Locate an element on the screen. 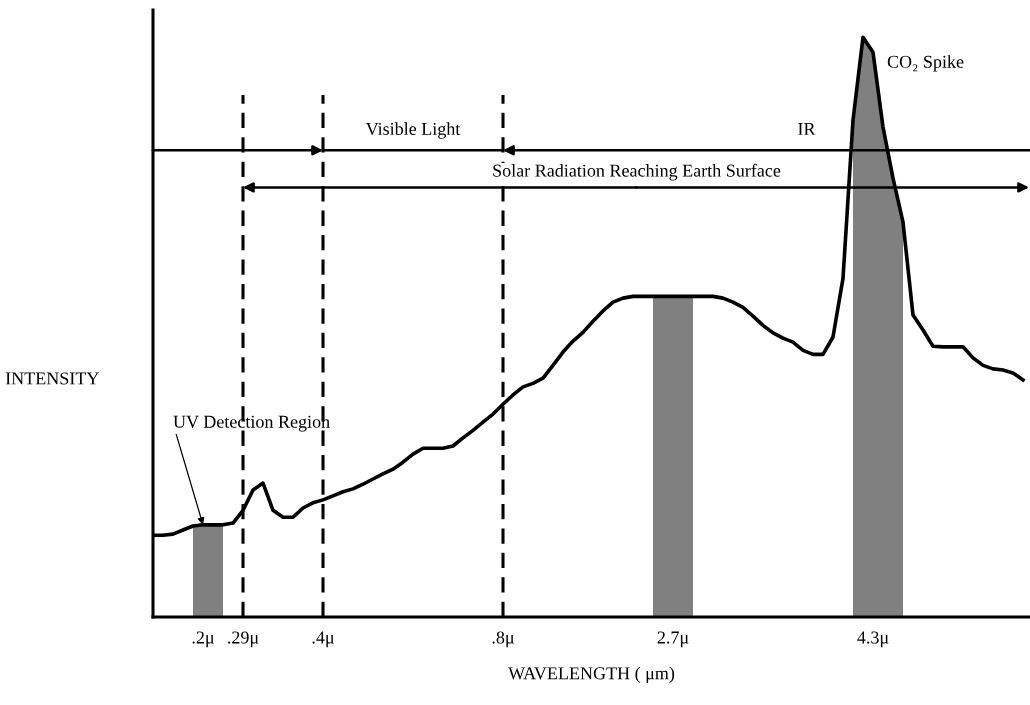 This screenshot has width=1030, height=705. x-tick-label: .2μ is located at coordinates (203, 639).